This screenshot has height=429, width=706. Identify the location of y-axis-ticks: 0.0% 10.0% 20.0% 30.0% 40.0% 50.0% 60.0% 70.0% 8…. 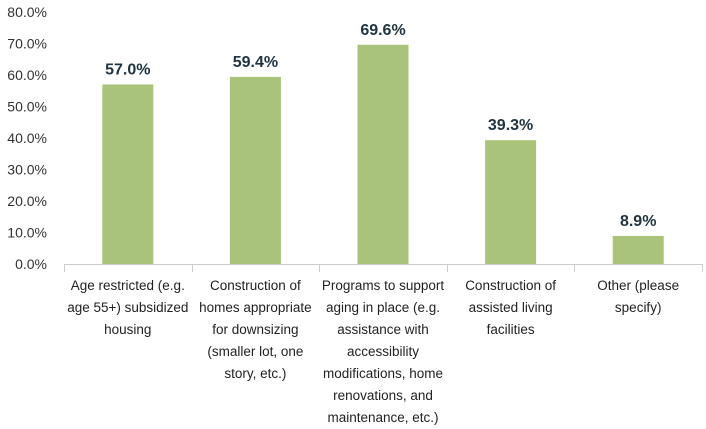
(27, 138).